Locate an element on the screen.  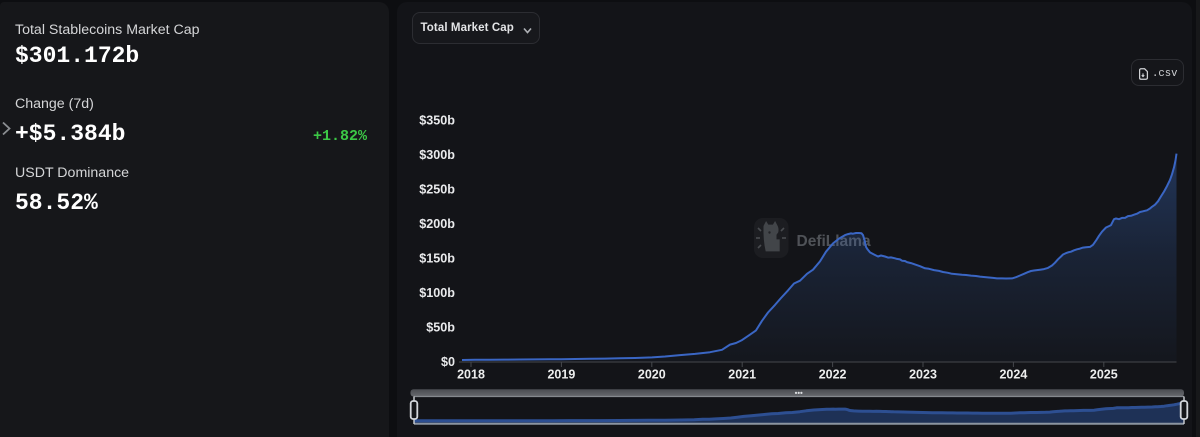
svg-text: $0 is located at coordinates (448, 362).